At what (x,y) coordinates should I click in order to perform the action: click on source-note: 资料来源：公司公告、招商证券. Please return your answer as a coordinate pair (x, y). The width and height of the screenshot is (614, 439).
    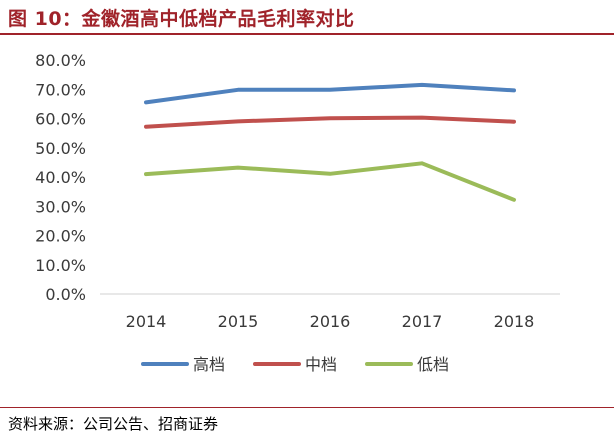
    Looking at the image, I should click on (113, 424).